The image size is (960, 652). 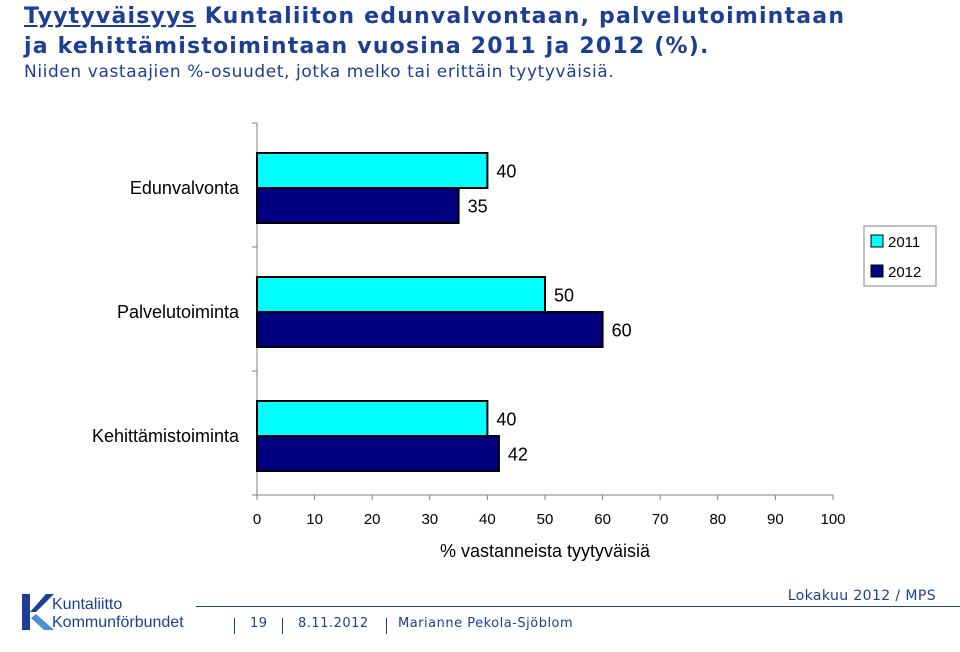 What do you see at coordinates (877, 271) in the screenshot?
I see `legend-swatch-2012` at bounding box center [877, 271].